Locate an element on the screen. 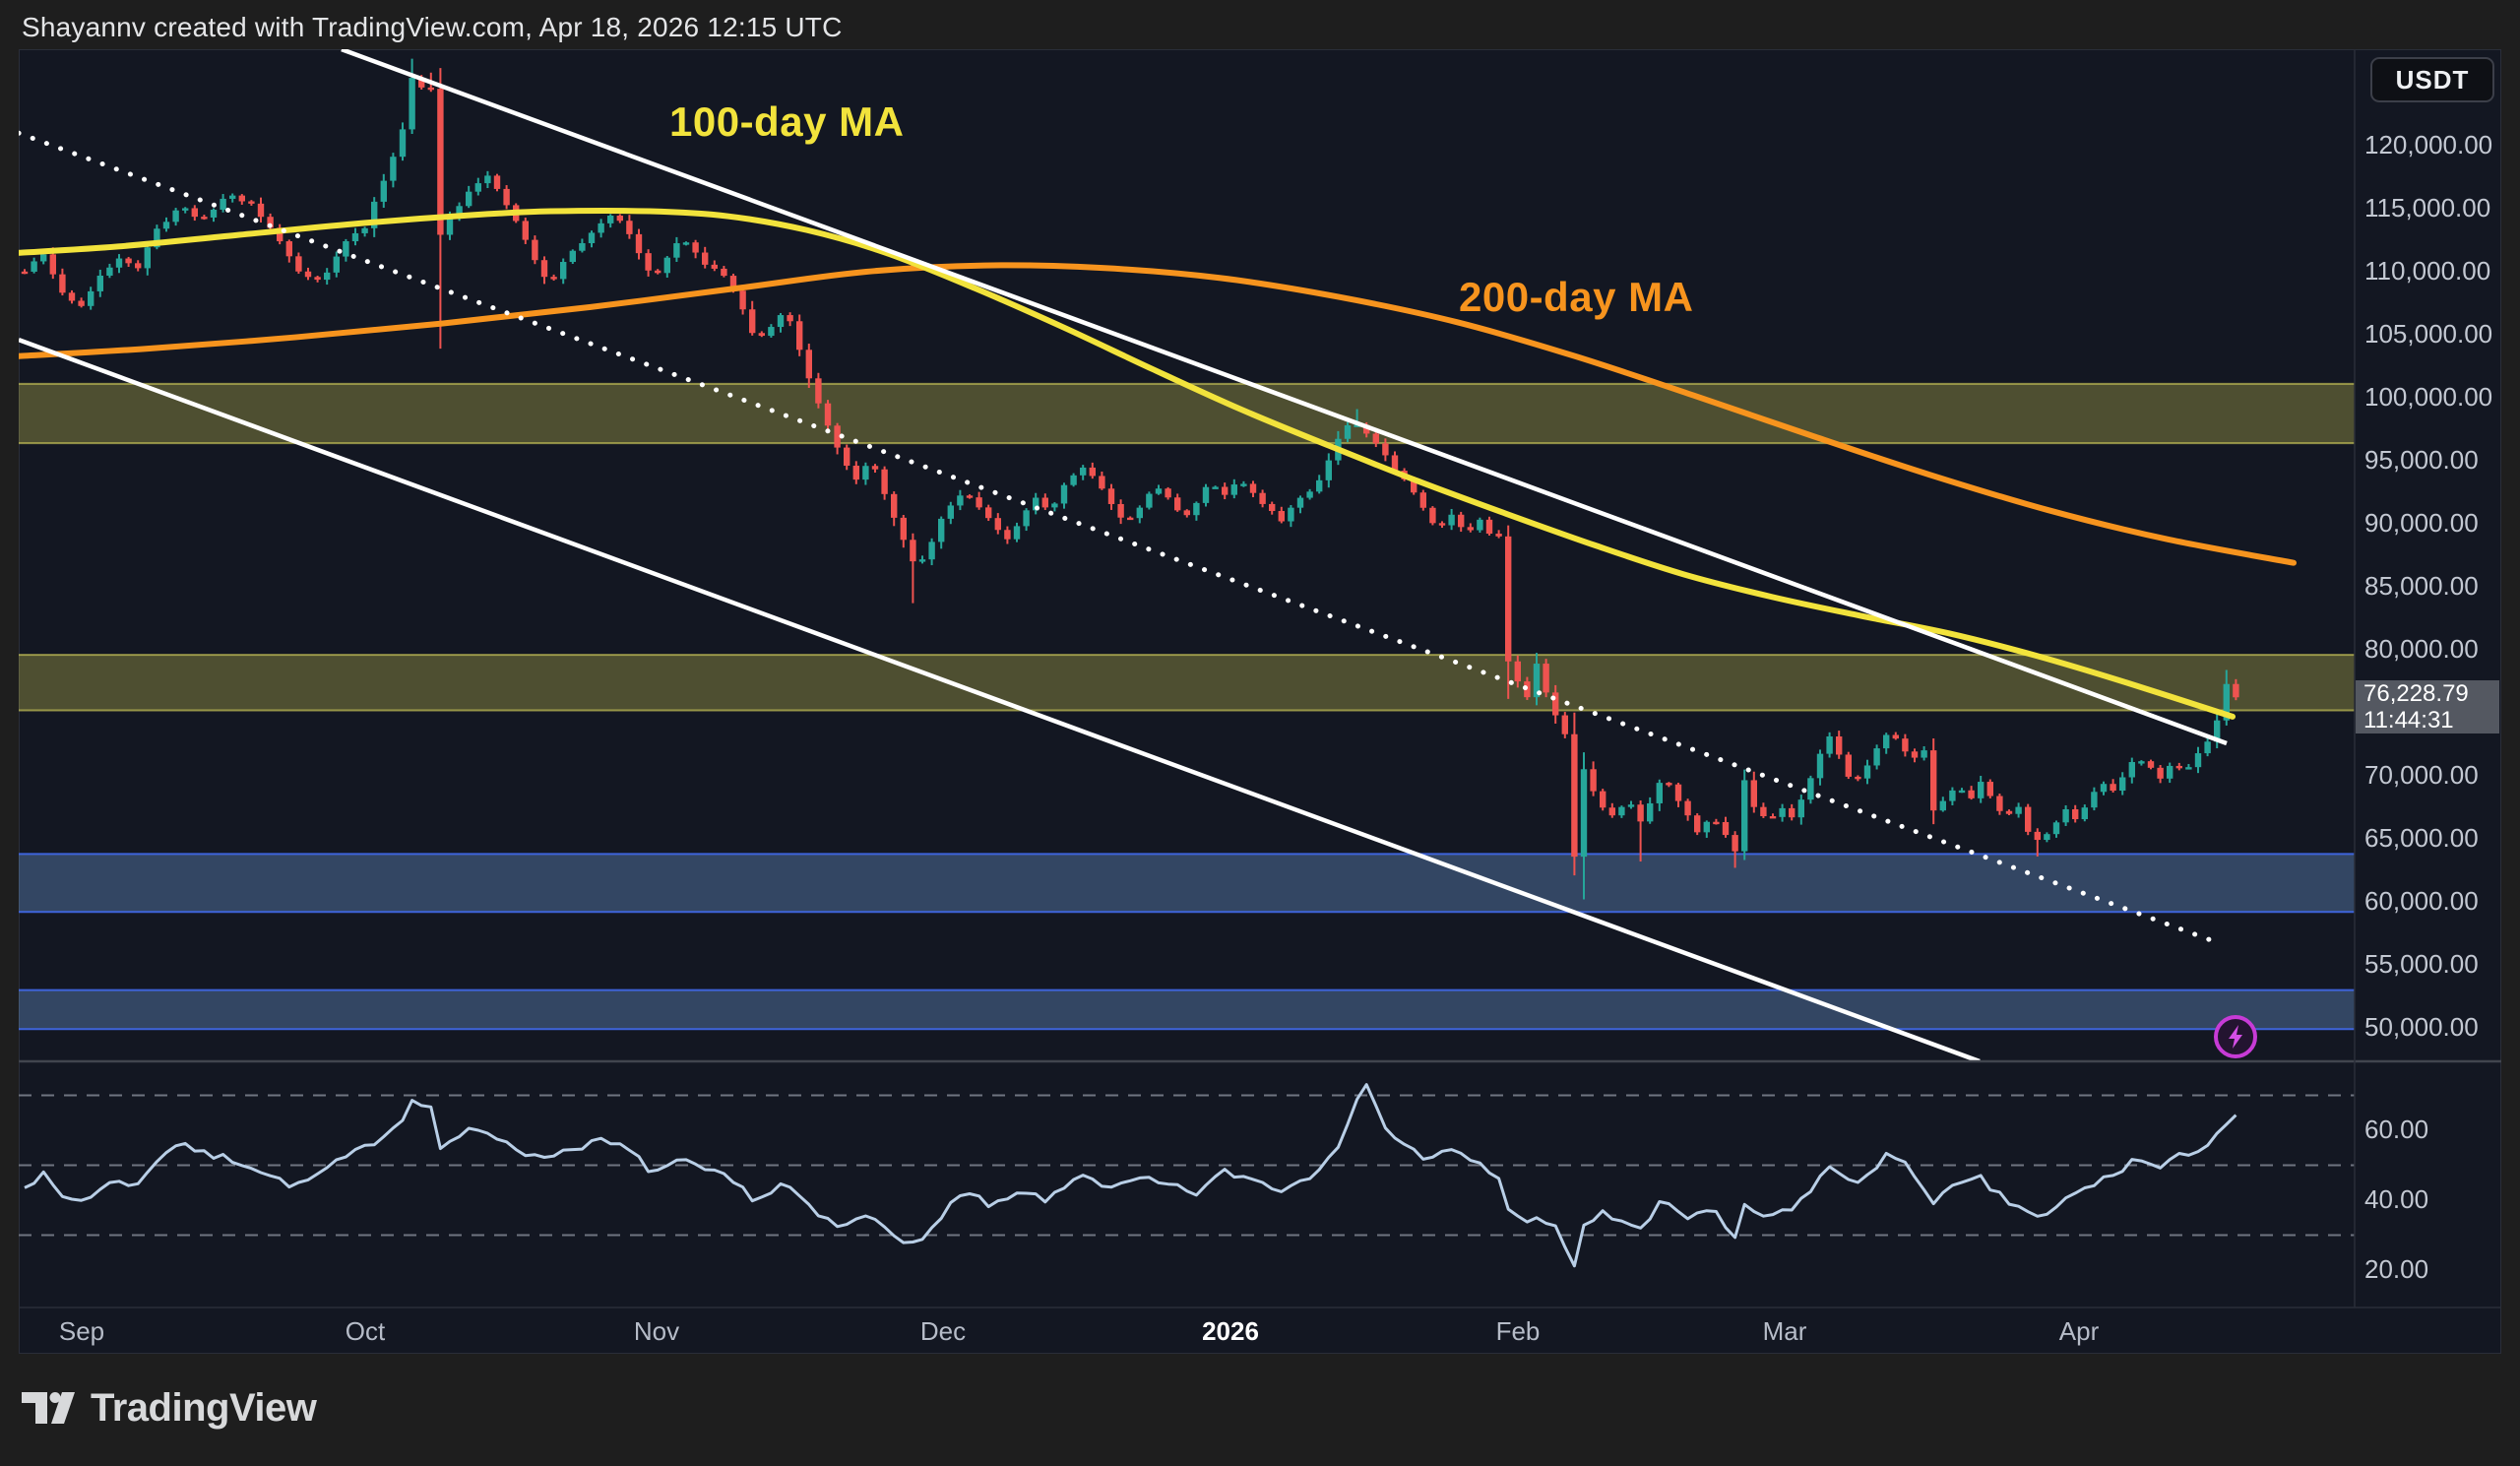 The image size is (2520, 1466). ma100-text-annotation: 100-day MA is located at coordinates (787, 122).